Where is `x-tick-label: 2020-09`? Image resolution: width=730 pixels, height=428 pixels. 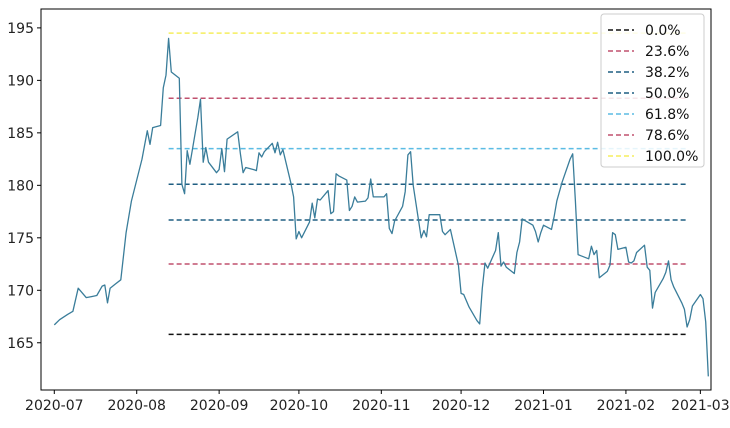 x-tick-label: 2020-09 is located at coordinates (219, 406).